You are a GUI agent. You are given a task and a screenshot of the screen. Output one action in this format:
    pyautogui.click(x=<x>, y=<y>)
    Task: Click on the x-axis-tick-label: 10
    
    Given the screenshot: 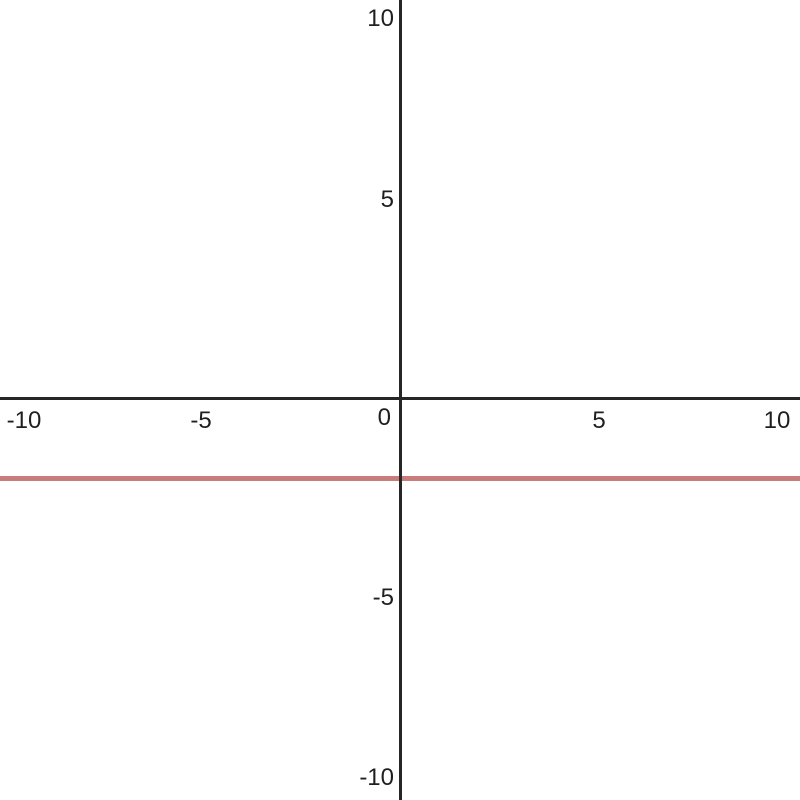 What is the action you would take?
    pyautogui.click(x=777, y=420)
    